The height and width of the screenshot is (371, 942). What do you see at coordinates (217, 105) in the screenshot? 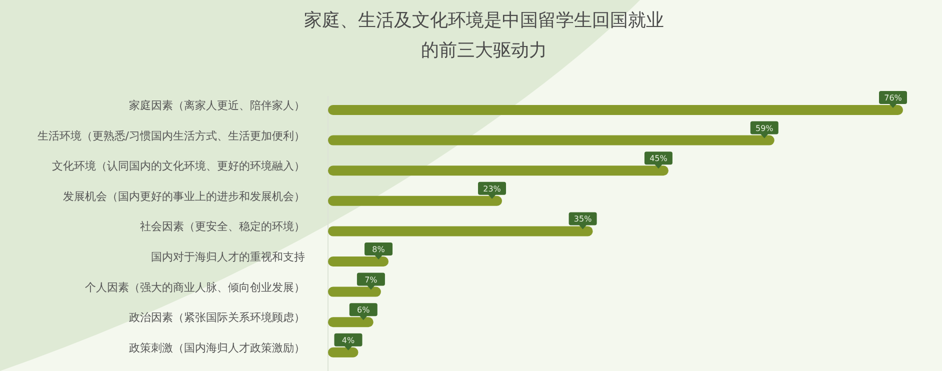
I see `y-tick-label: 家庭因素（离家人更近、陪伴家人）` at bounding box center [217, 105].